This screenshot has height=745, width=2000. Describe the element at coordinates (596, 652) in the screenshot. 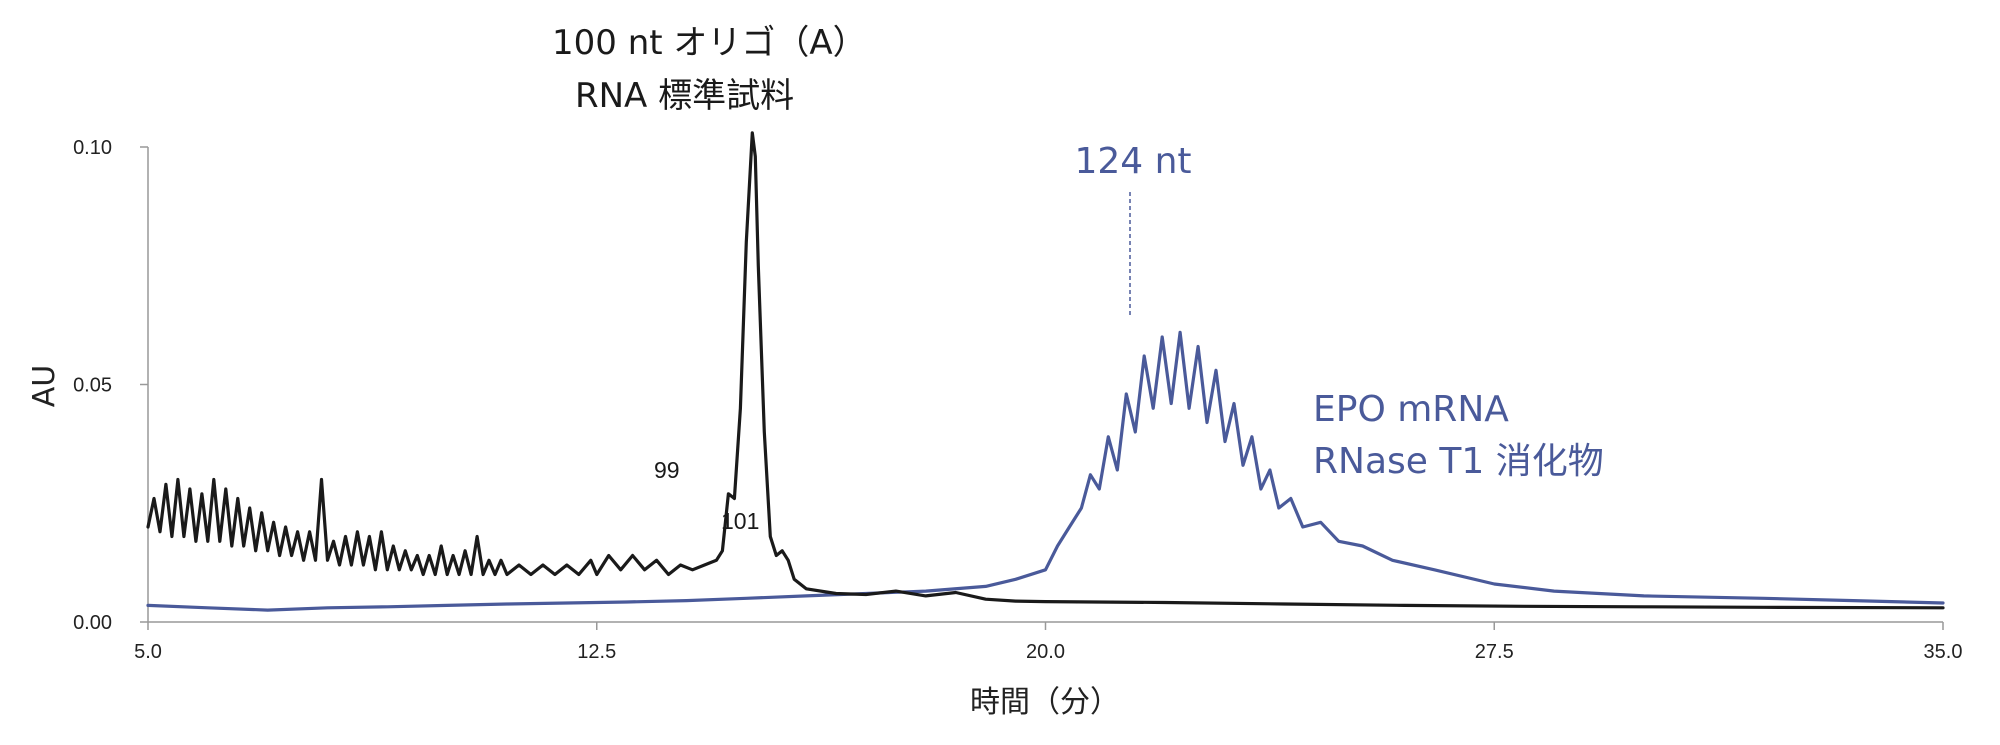

I see `x-tick-label: 12.5` at that location.